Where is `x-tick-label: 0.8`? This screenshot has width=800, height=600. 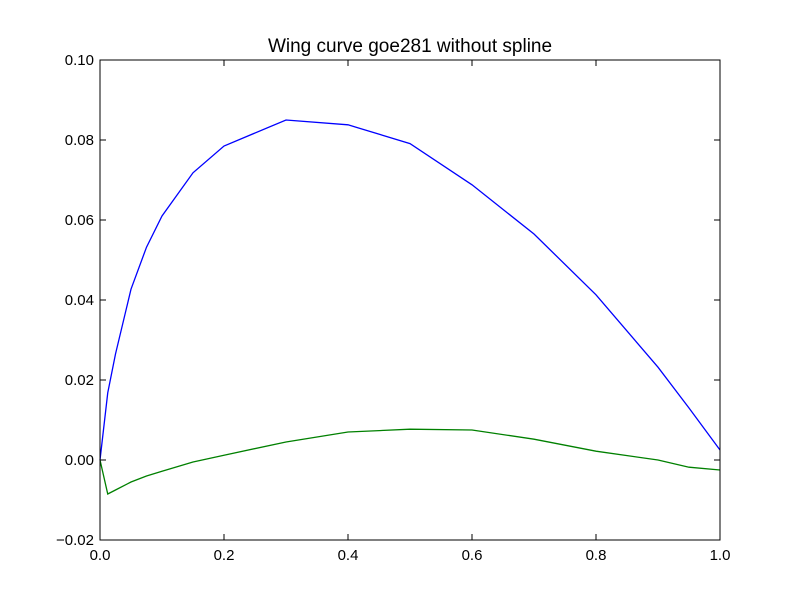
x-tick-label: 0.8 is located at coordinates (596, 555).